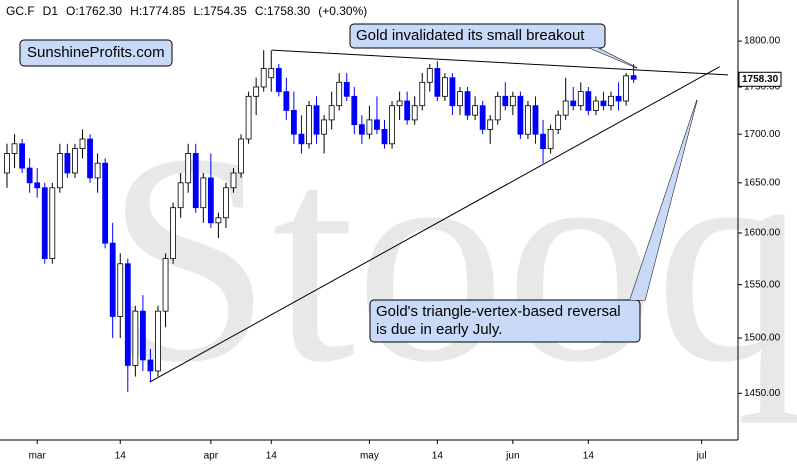  Describe the element at coordinates (220, 11) in the screenshot. I see `header-item: L:1754.35` at that location.